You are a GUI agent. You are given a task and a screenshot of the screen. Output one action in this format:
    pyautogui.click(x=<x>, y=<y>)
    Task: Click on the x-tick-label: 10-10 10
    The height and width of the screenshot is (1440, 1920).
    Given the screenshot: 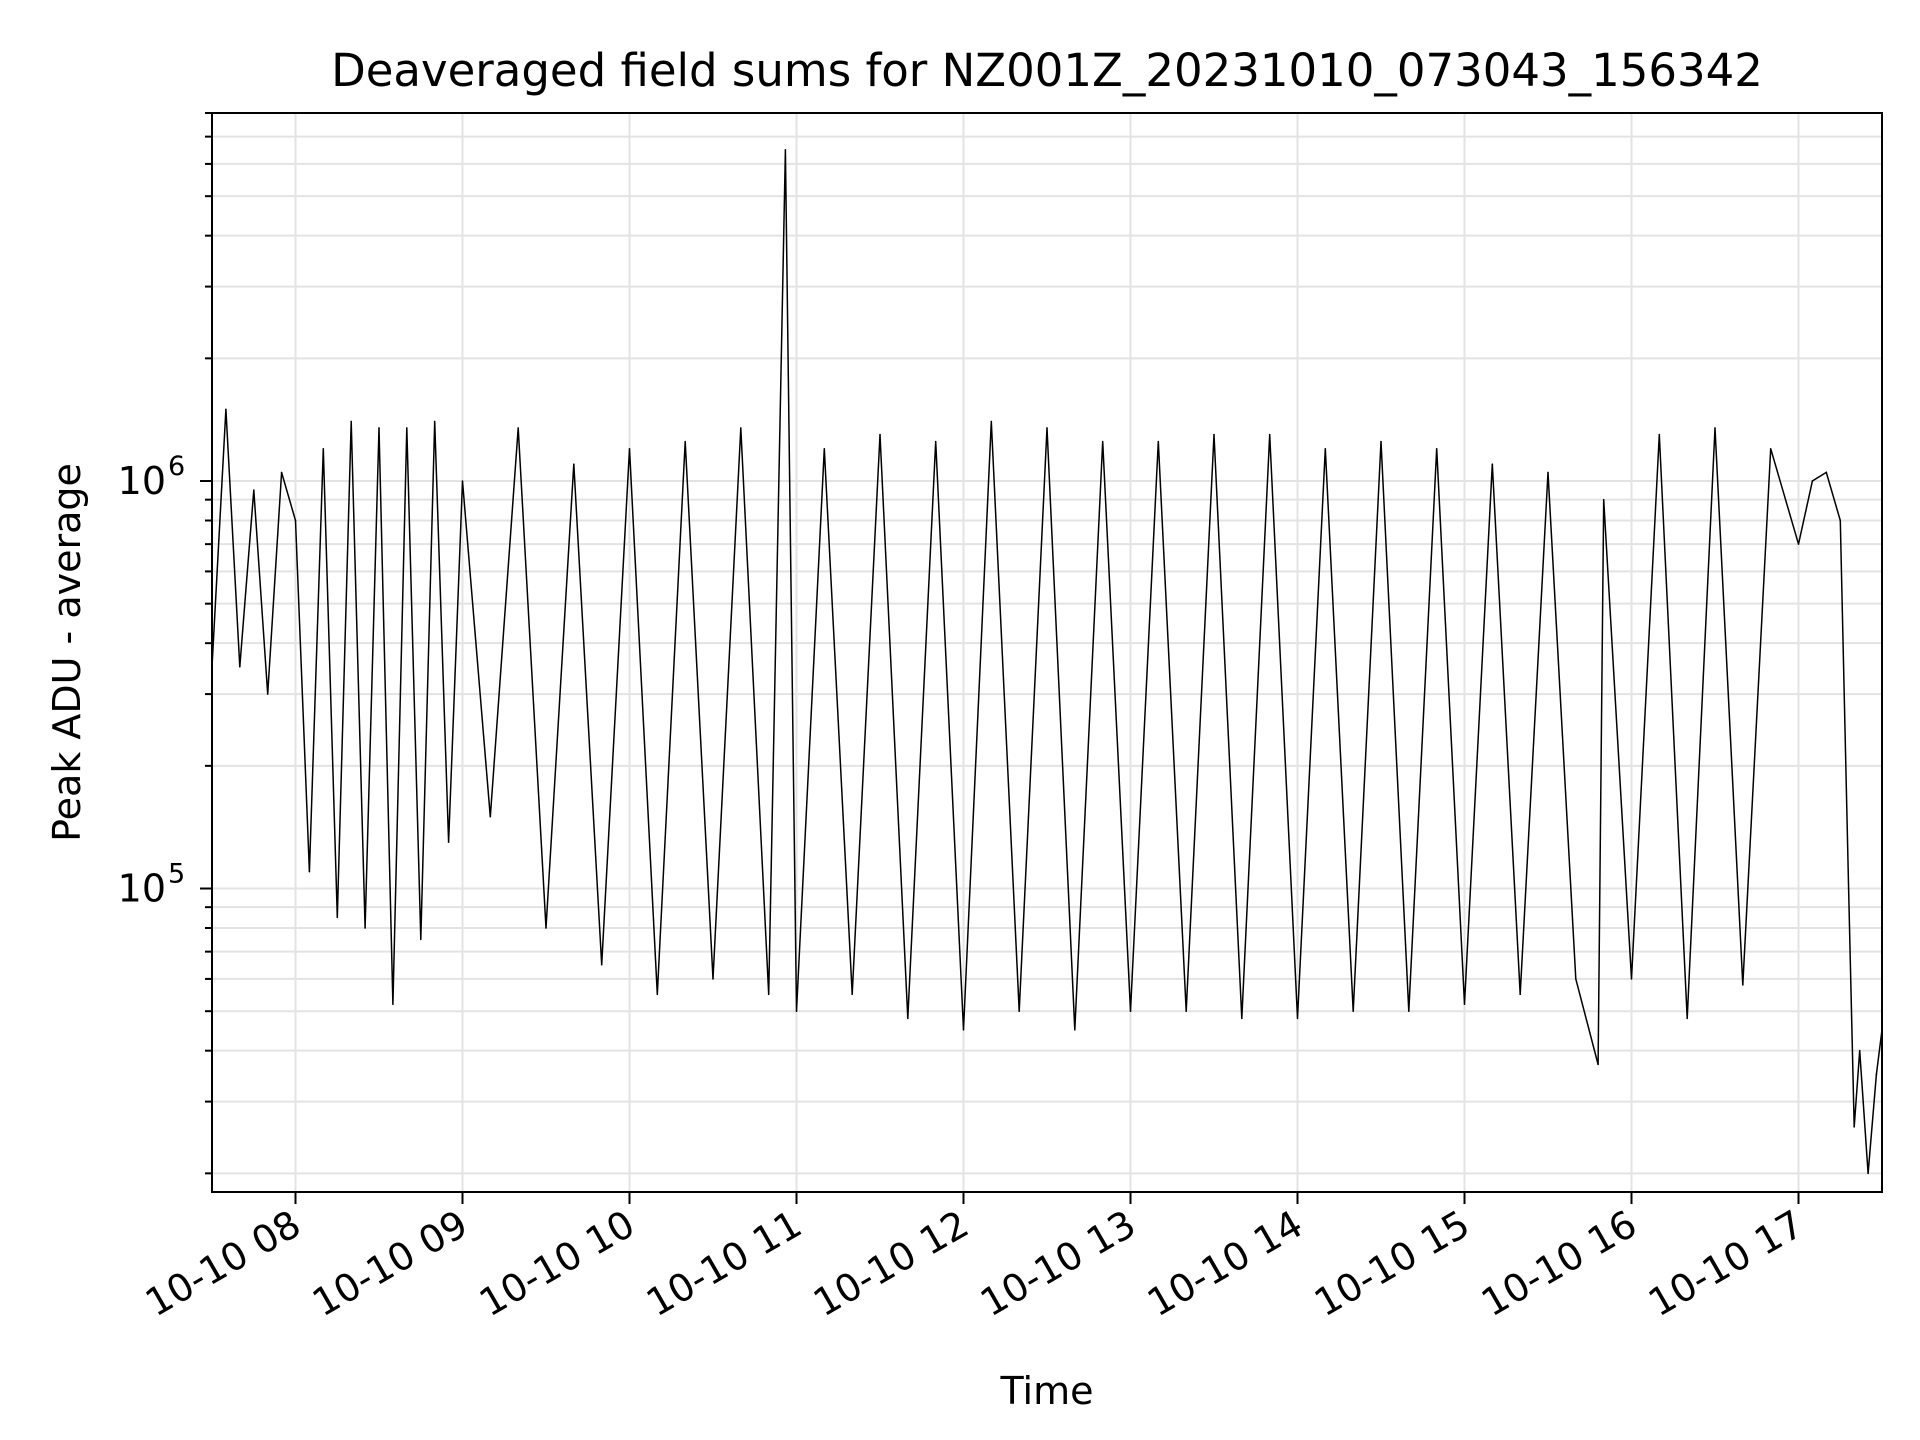 What is the action you would take?
    pyautogui.click(x=557, y=1264)
    